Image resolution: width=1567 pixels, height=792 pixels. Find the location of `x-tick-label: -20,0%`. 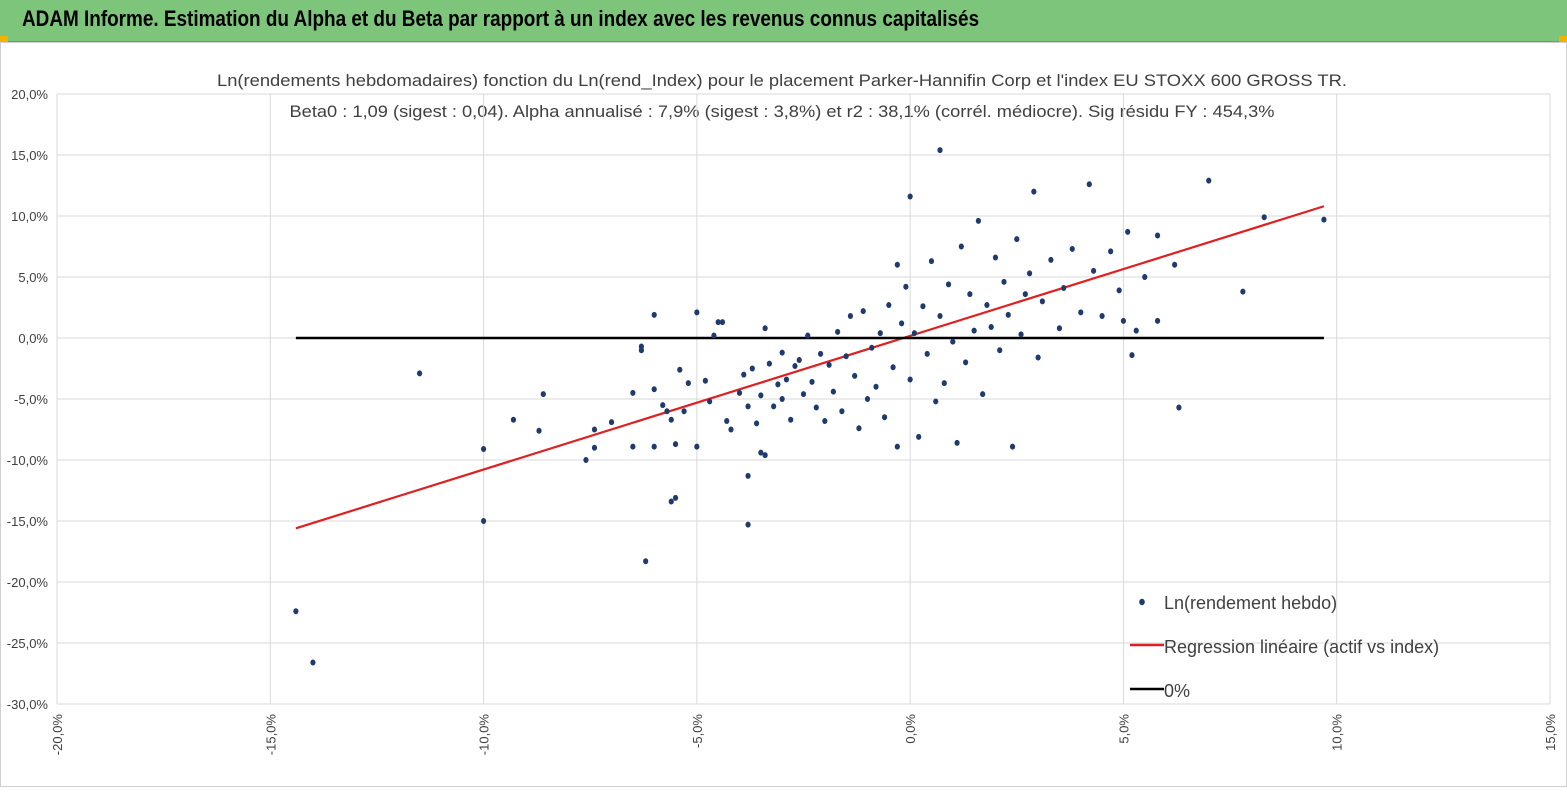

x-tick-label: -20,0% is located at coordinates (57, 735).